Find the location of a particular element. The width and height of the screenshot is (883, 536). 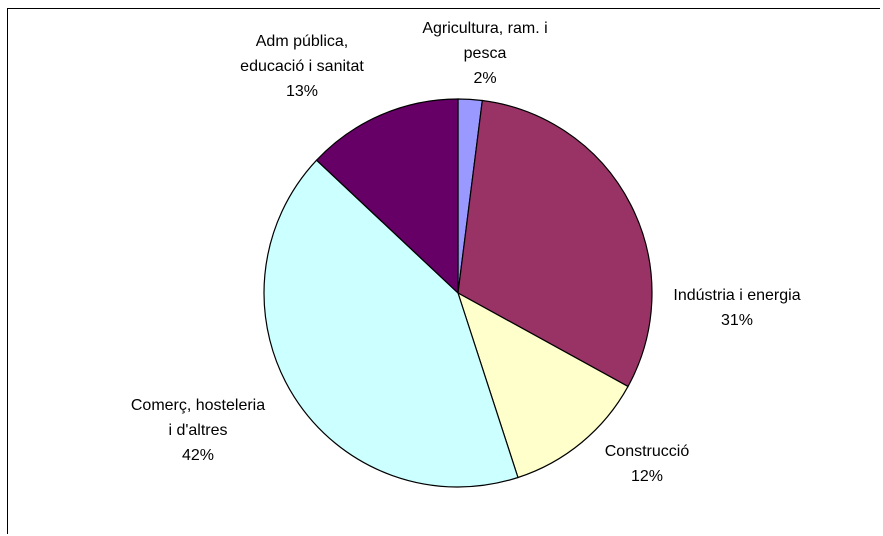

pie-label-3: Construcció 12% is located at coordinates (647, 464).